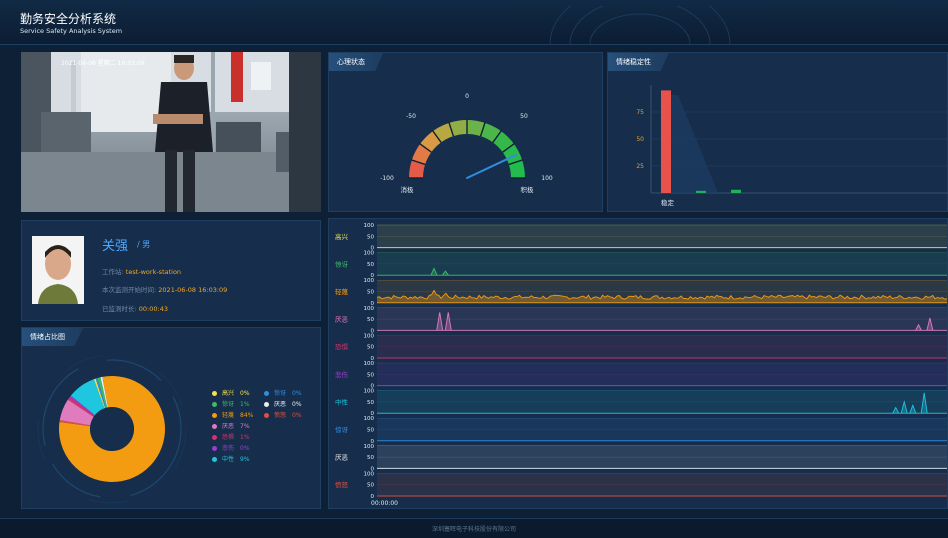 The width and height of the screenshot is (948, 538). Describe the element at coordinates (638, 62) in the screenshot. I see `panel-title: 情绪稳定性` at that location.